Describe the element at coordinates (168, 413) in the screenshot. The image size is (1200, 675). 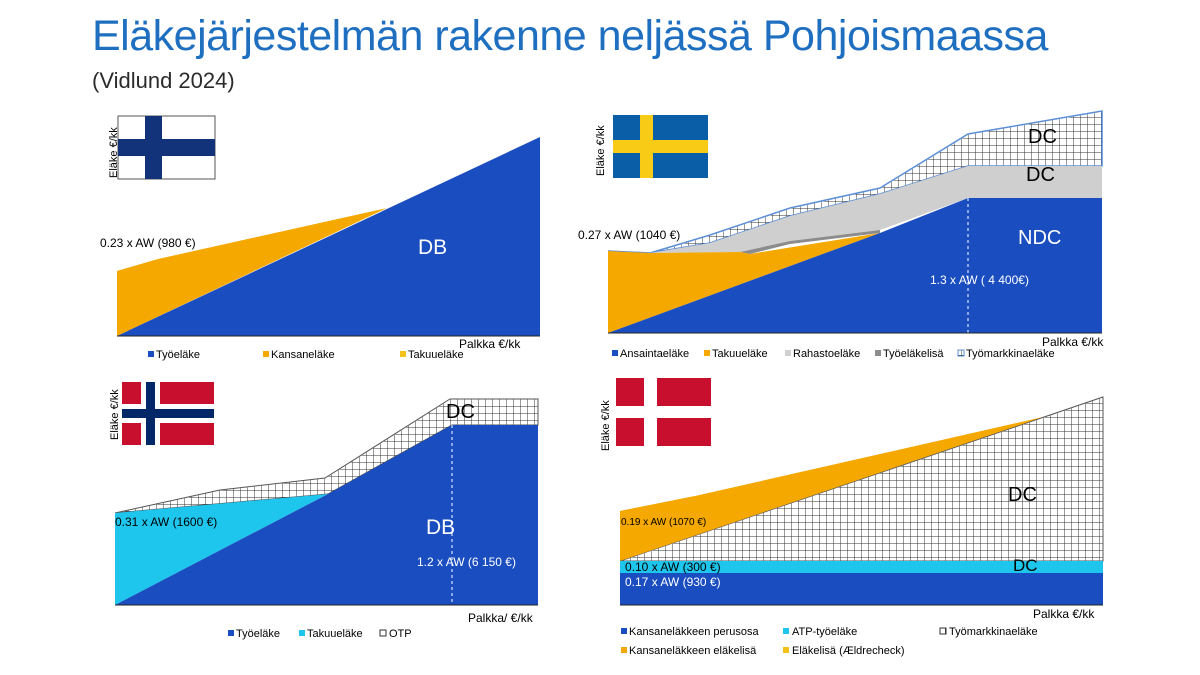
I see `flag-norway` at that location.